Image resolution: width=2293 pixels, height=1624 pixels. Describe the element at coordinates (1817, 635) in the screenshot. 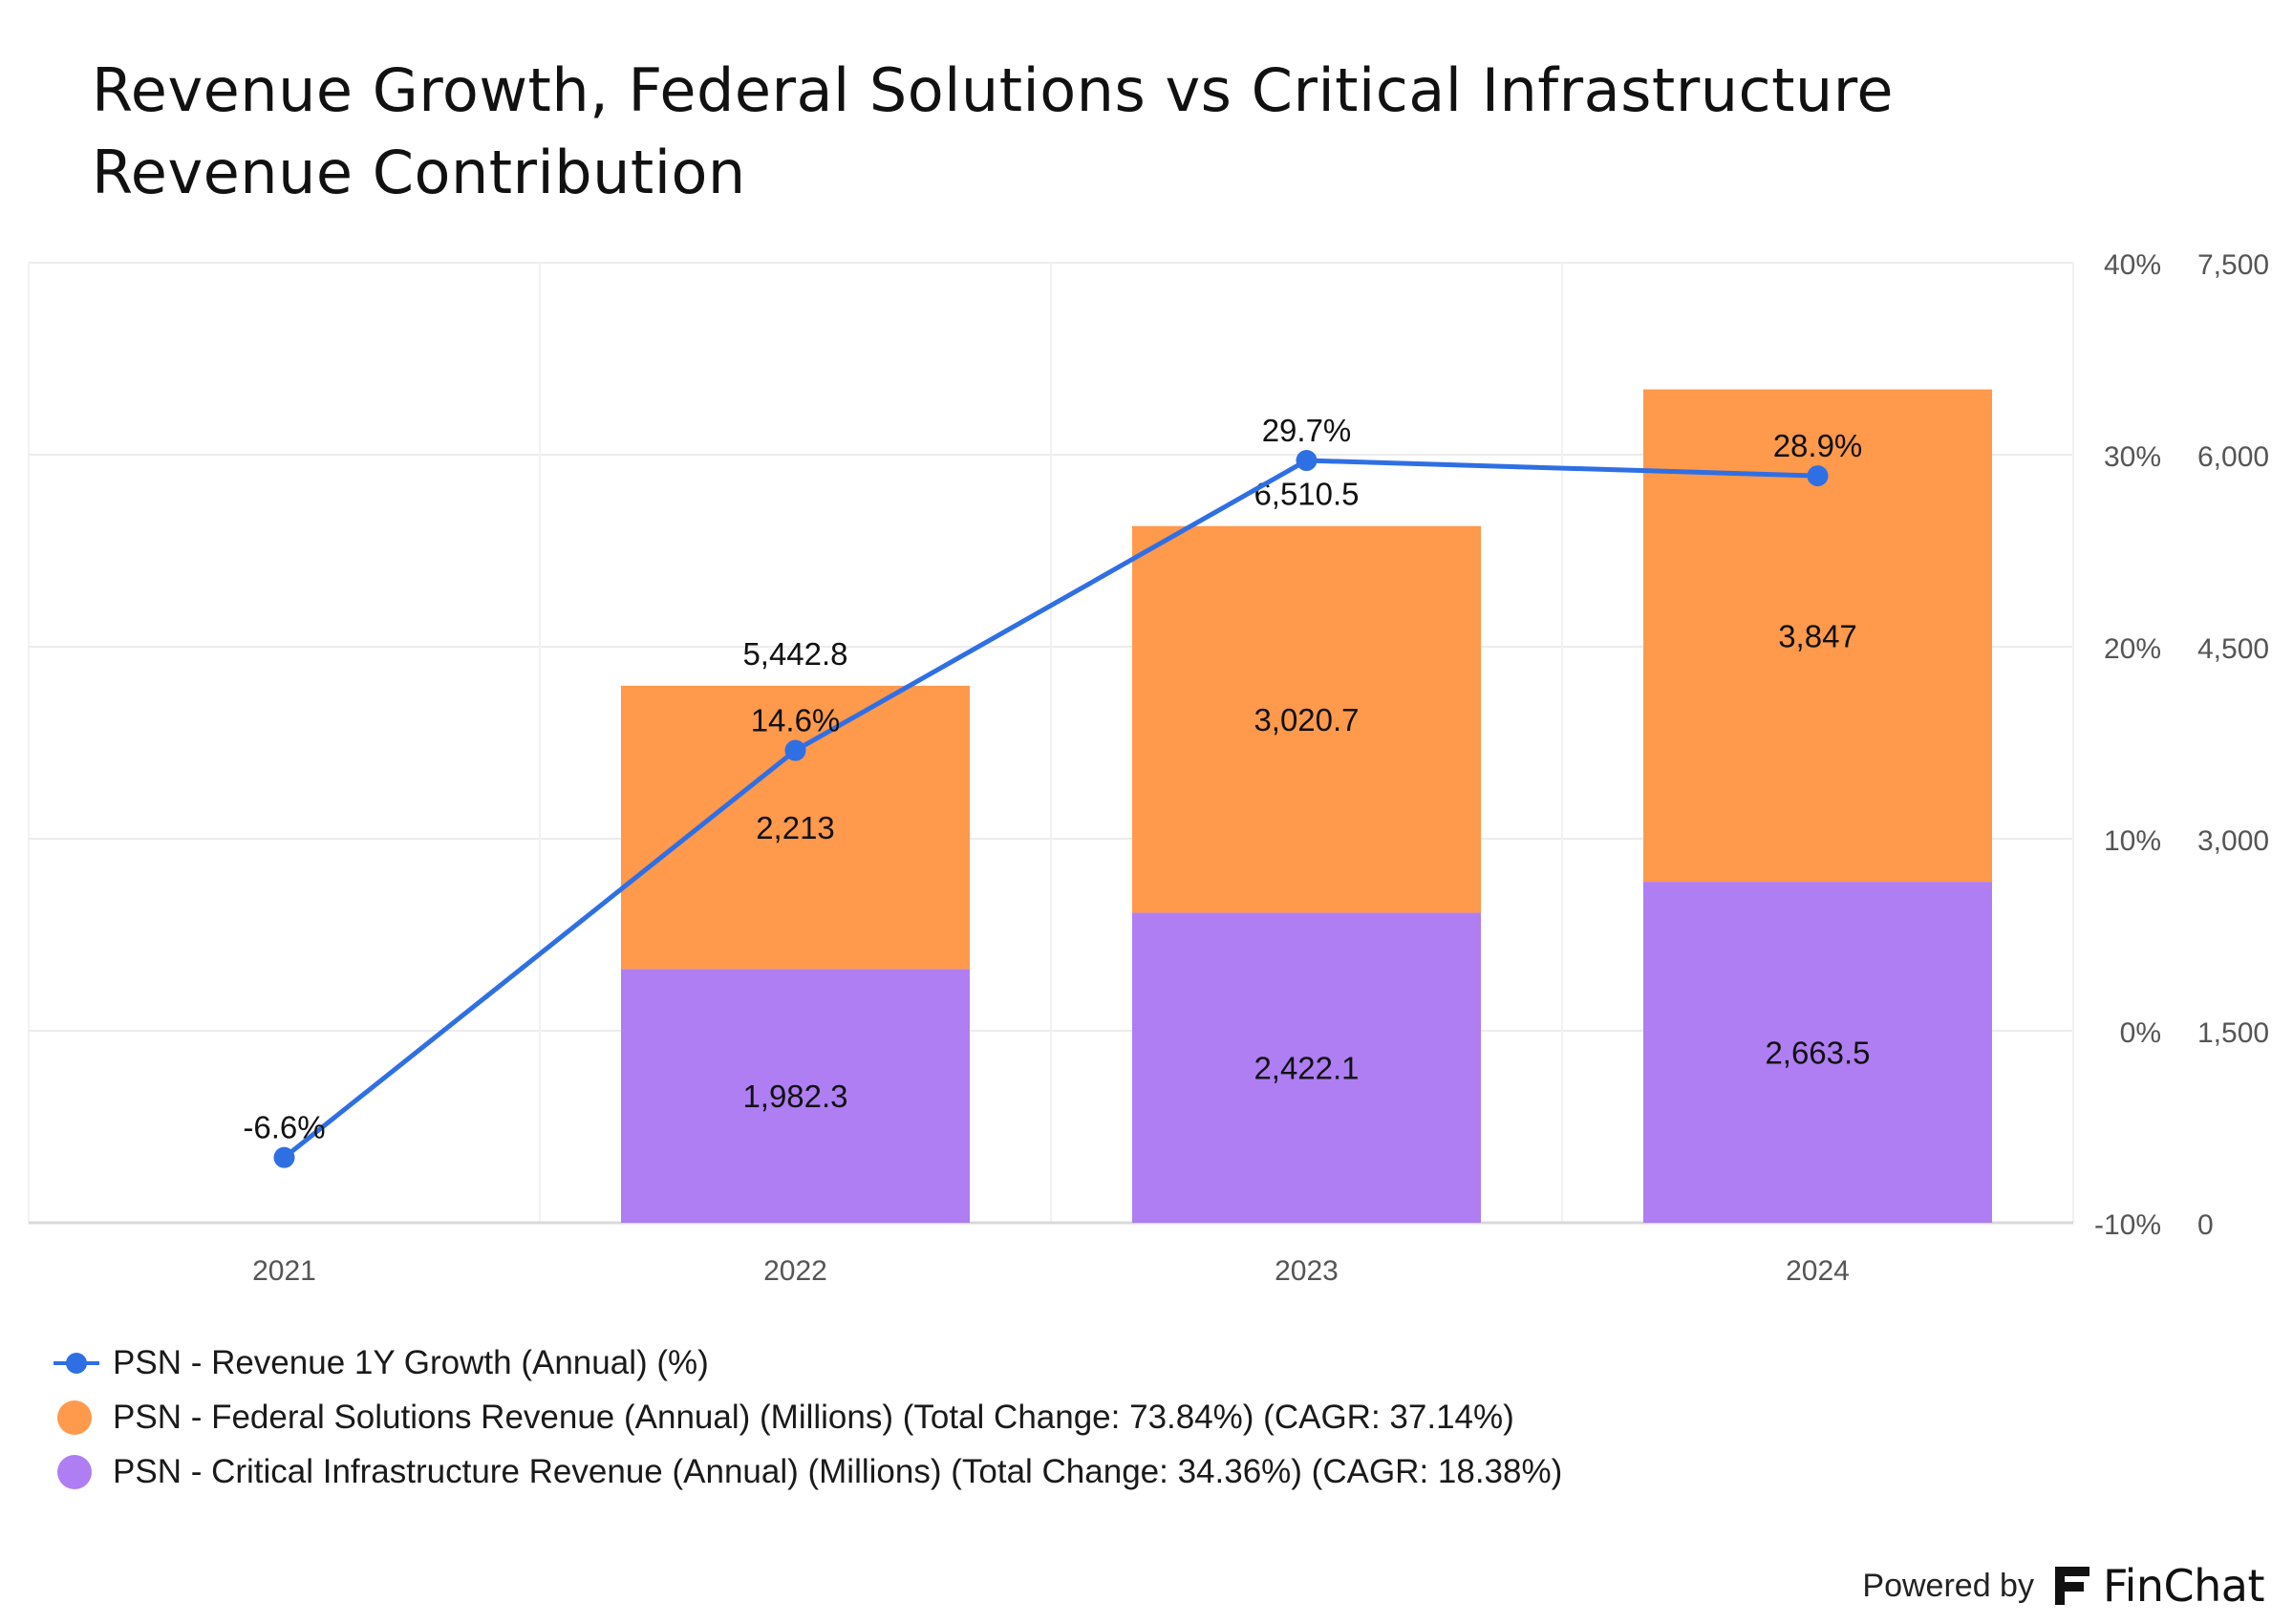

I see `data-label-federal: 3,847` at that location.